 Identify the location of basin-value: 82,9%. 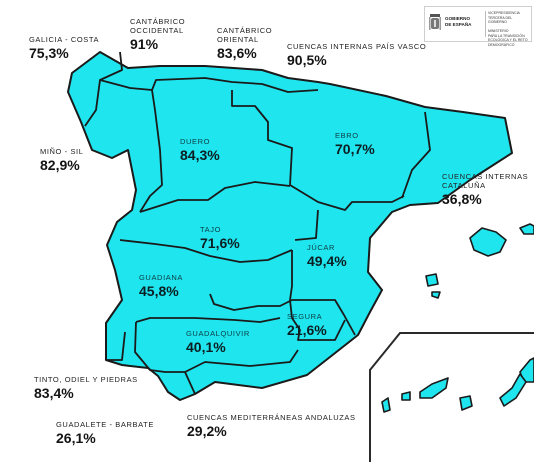
(60, 164).